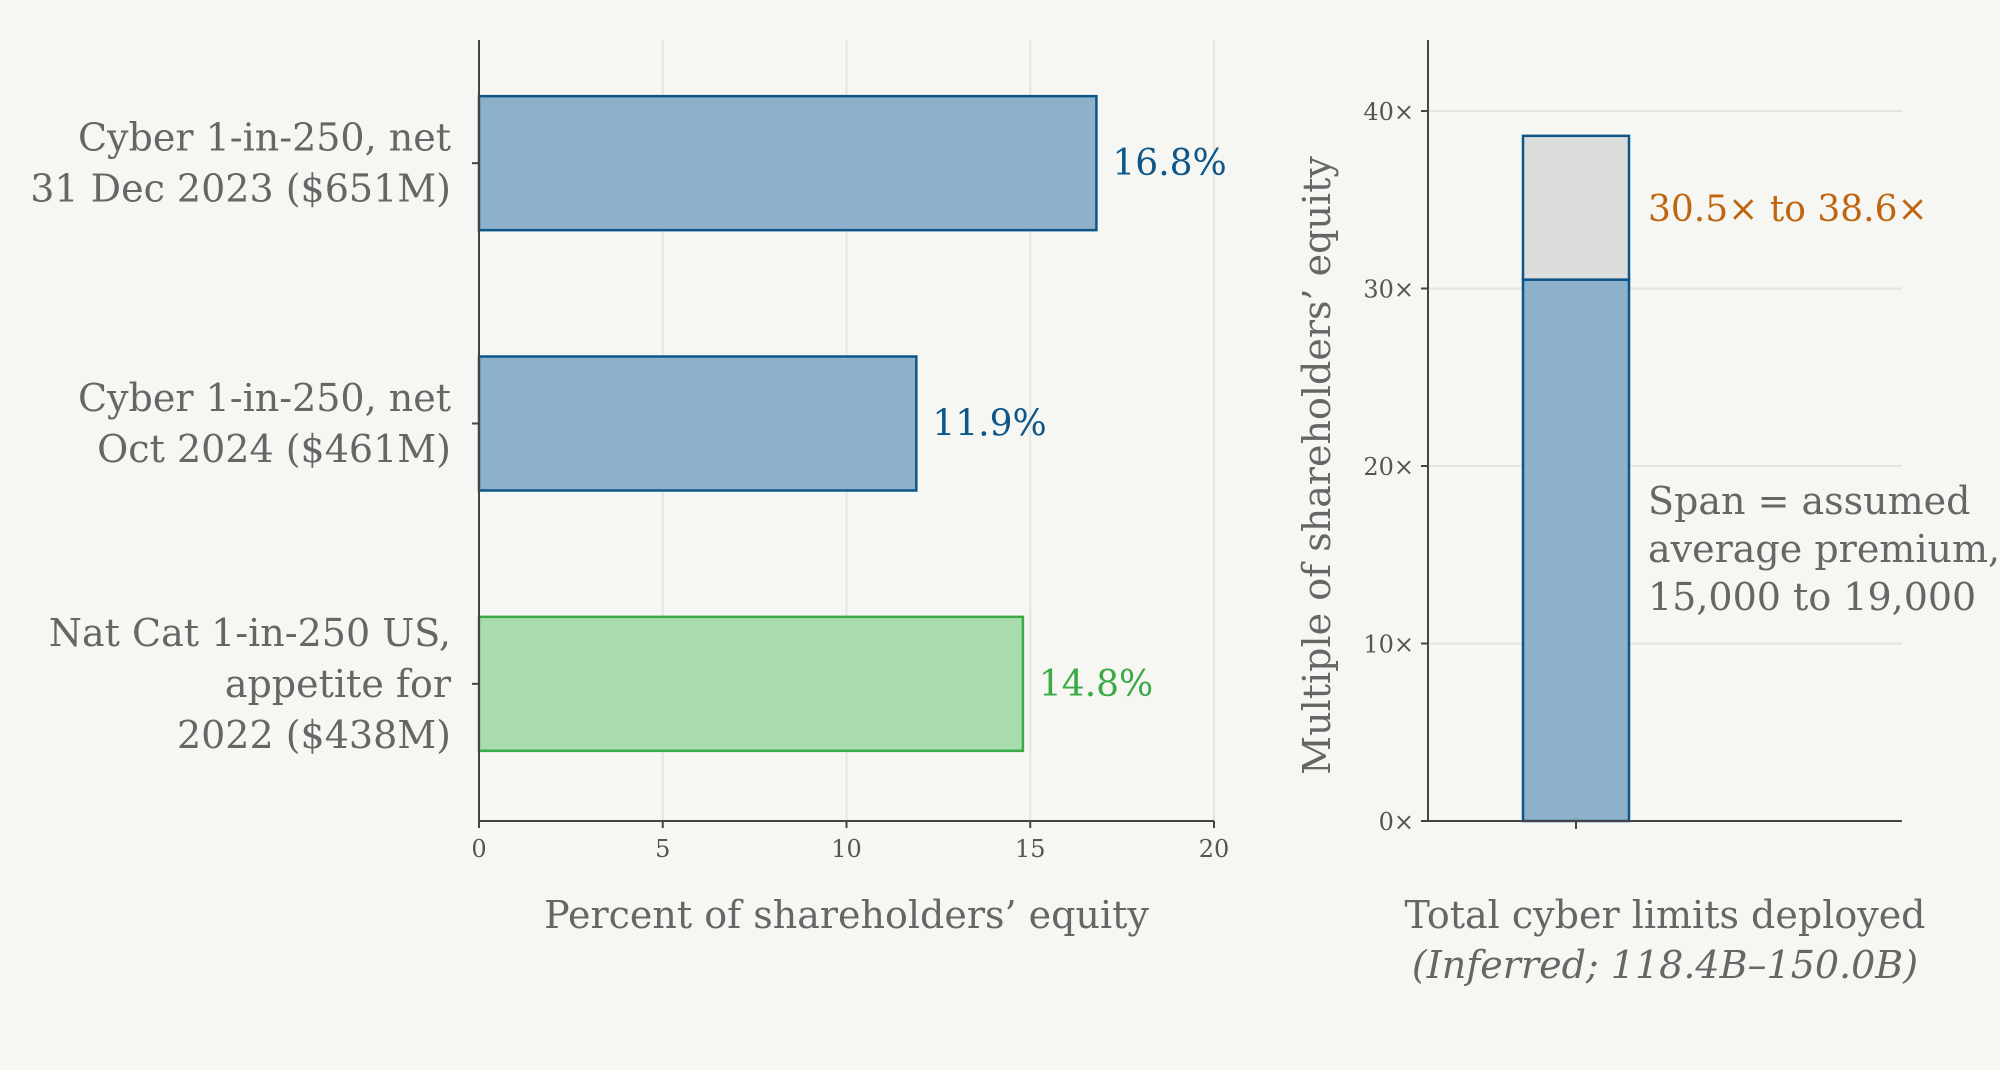 Image resolution: width=2000 pixels, height=1070 pixels. Describe the element at coordinates (989, 424) in the screenshot. I see `bar-value-label: 11.9%` at that location.